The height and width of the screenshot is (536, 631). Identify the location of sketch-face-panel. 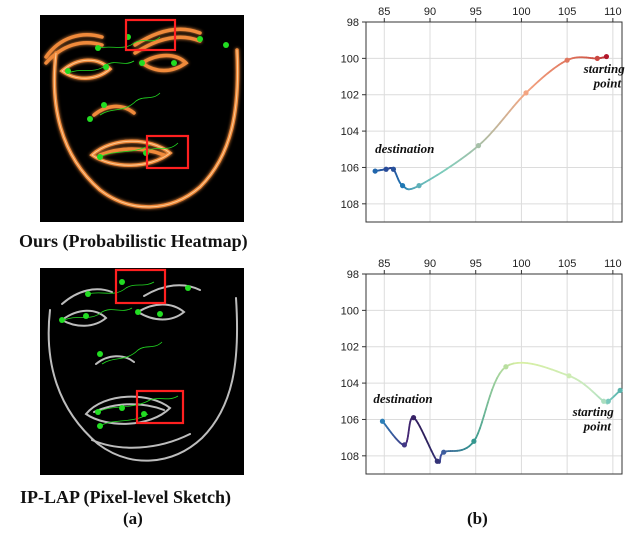
(142, 371).